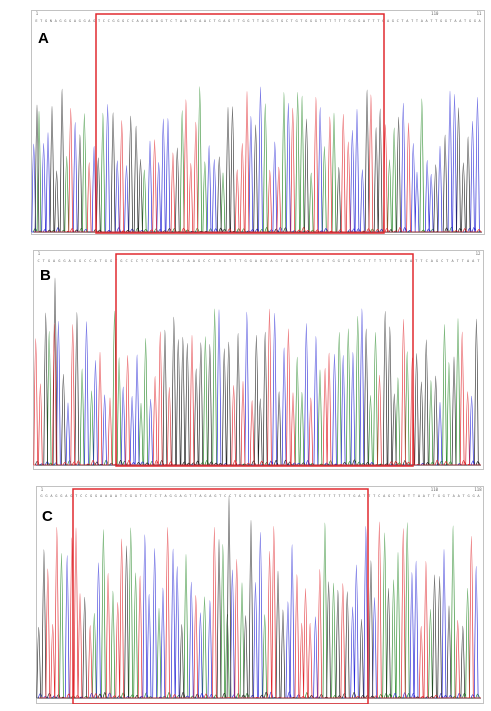  Describe the element at coordinates (435, 489) in the screenshot. I see `ruler-label: 110` at that location.